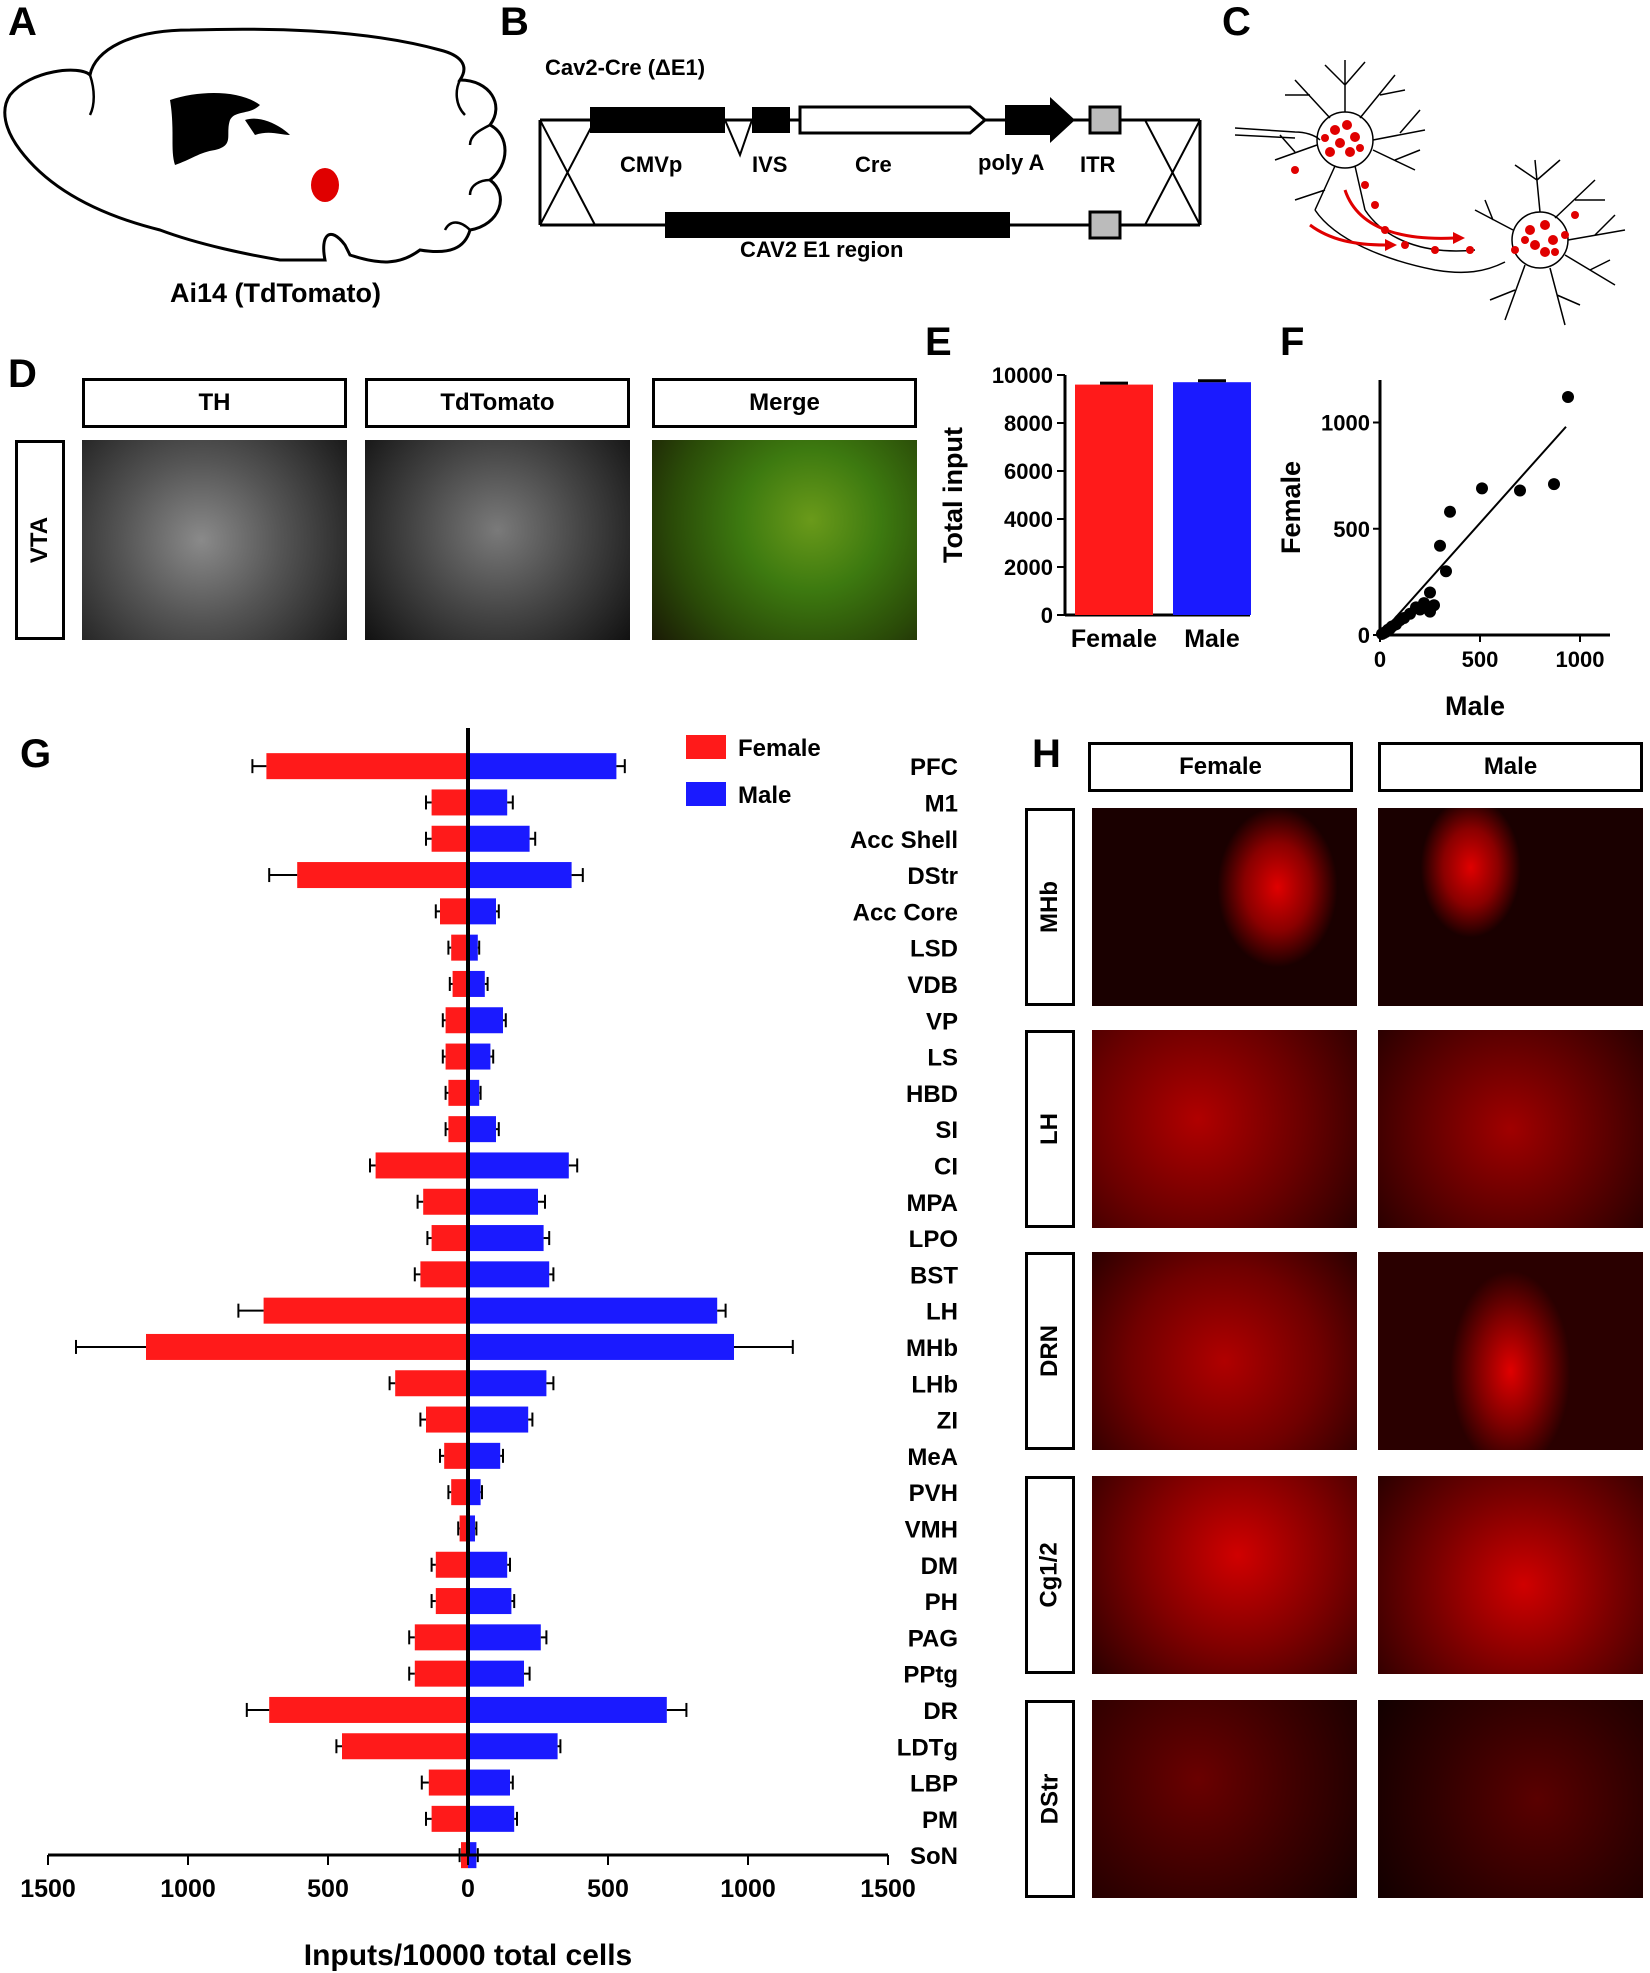  Describe the element at coordinates (1050, 907) in the screenshot. I see `panel-h-row-mhb: MHb` at that location.